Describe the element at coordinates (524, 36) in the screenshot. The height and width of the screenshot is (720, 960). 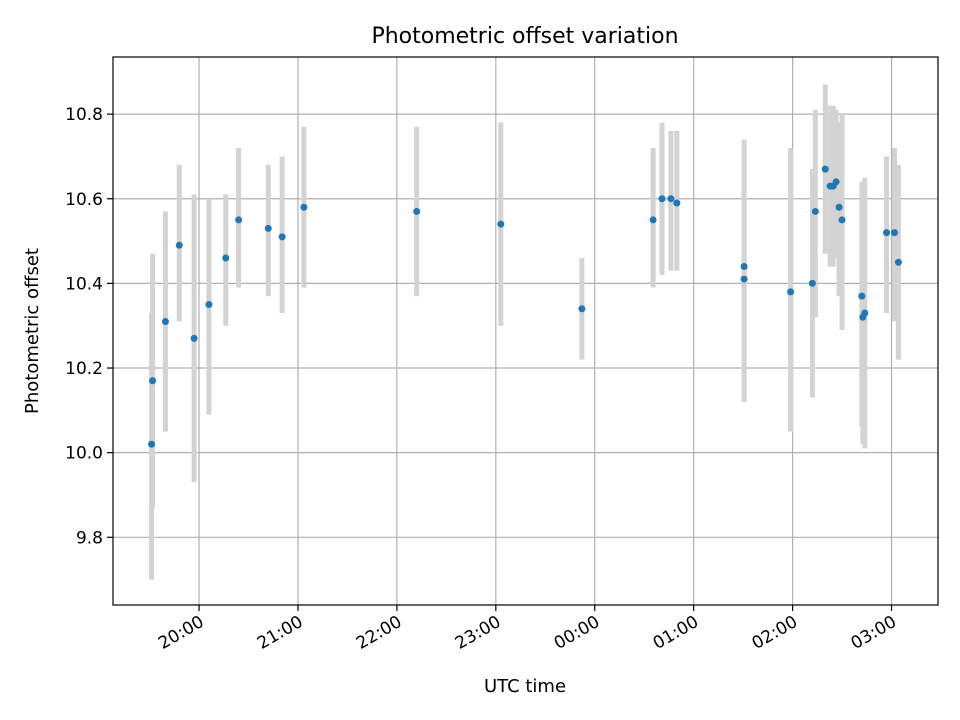
I see `chart-title: Photometric offset variation` at that location.